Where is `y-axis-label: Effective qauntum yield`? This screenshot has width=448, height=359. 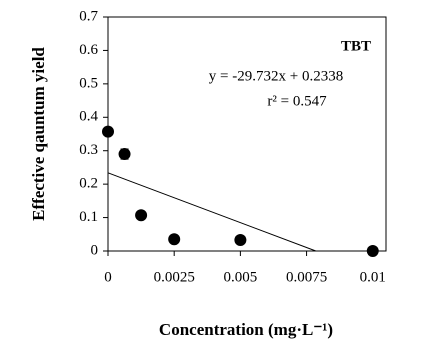 y-axis-label: Effective qauntum yield is located at coordinates (38, 134).